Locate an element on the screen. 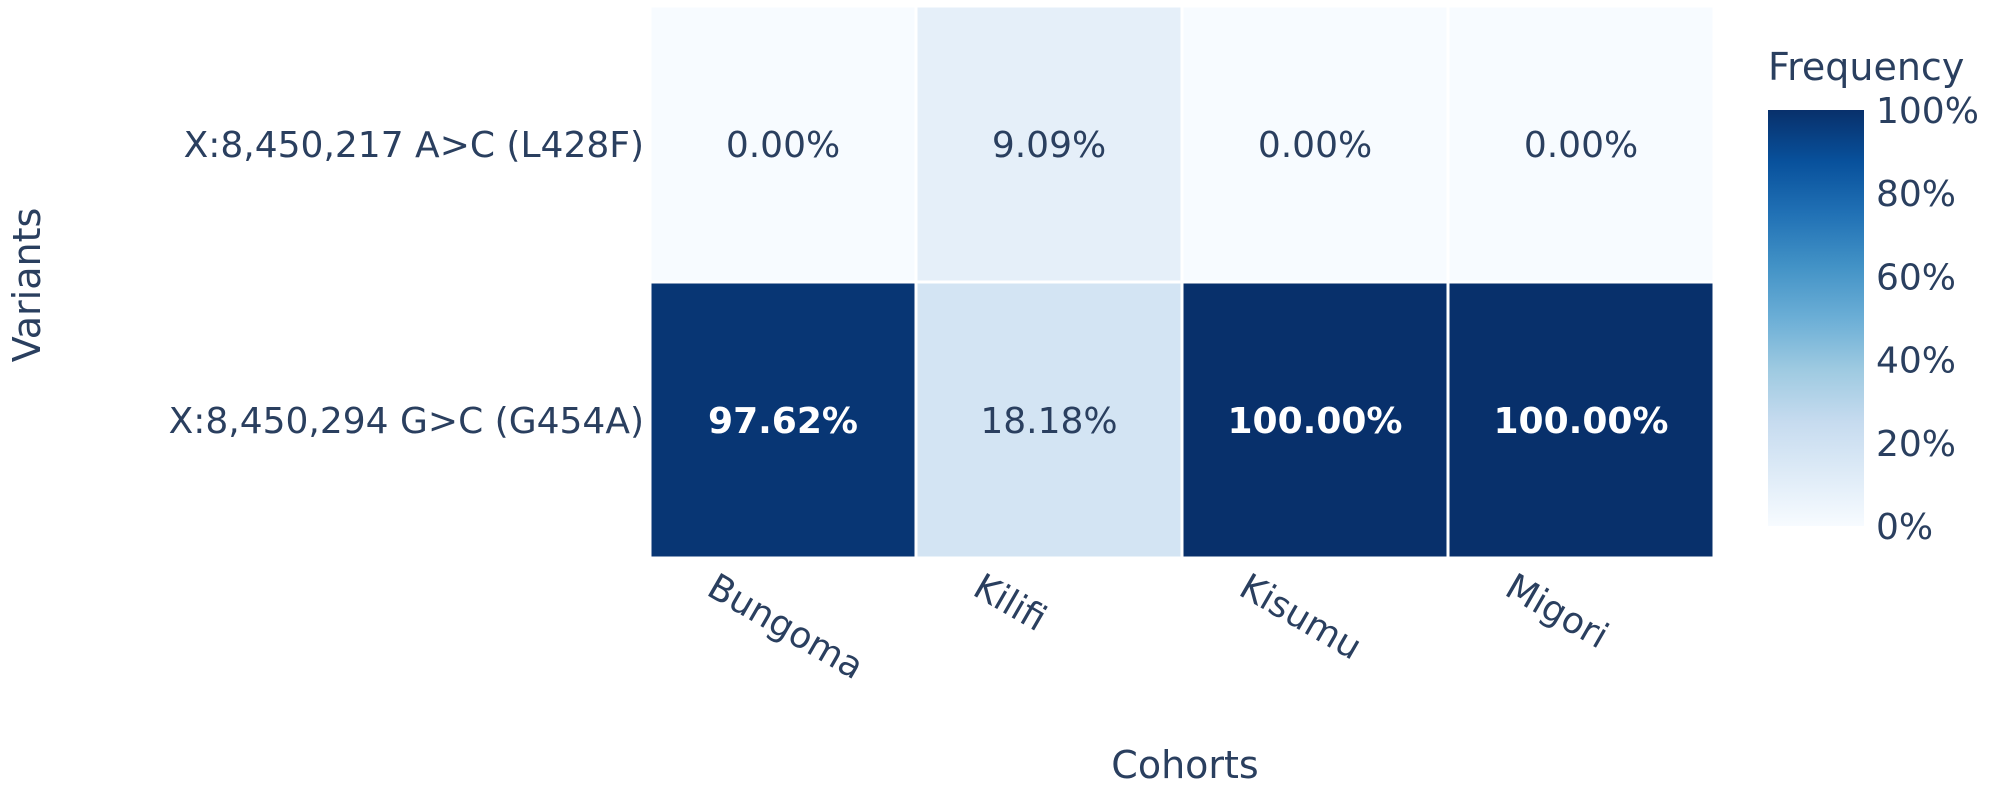  cell-value-label: 18.18% is located at coordinates (1048, 421).